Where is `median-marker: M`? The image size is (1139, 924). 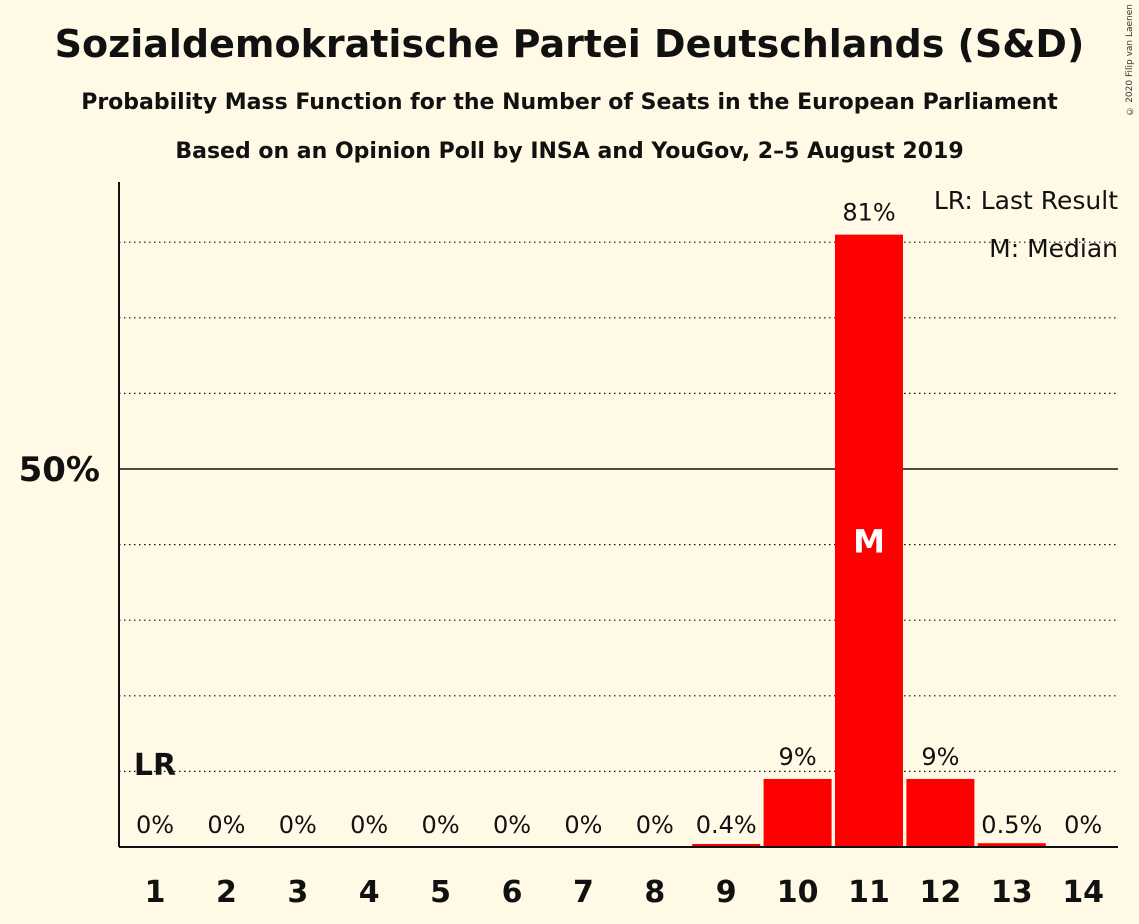 median-marker: M is located at coordinates (869, 542).